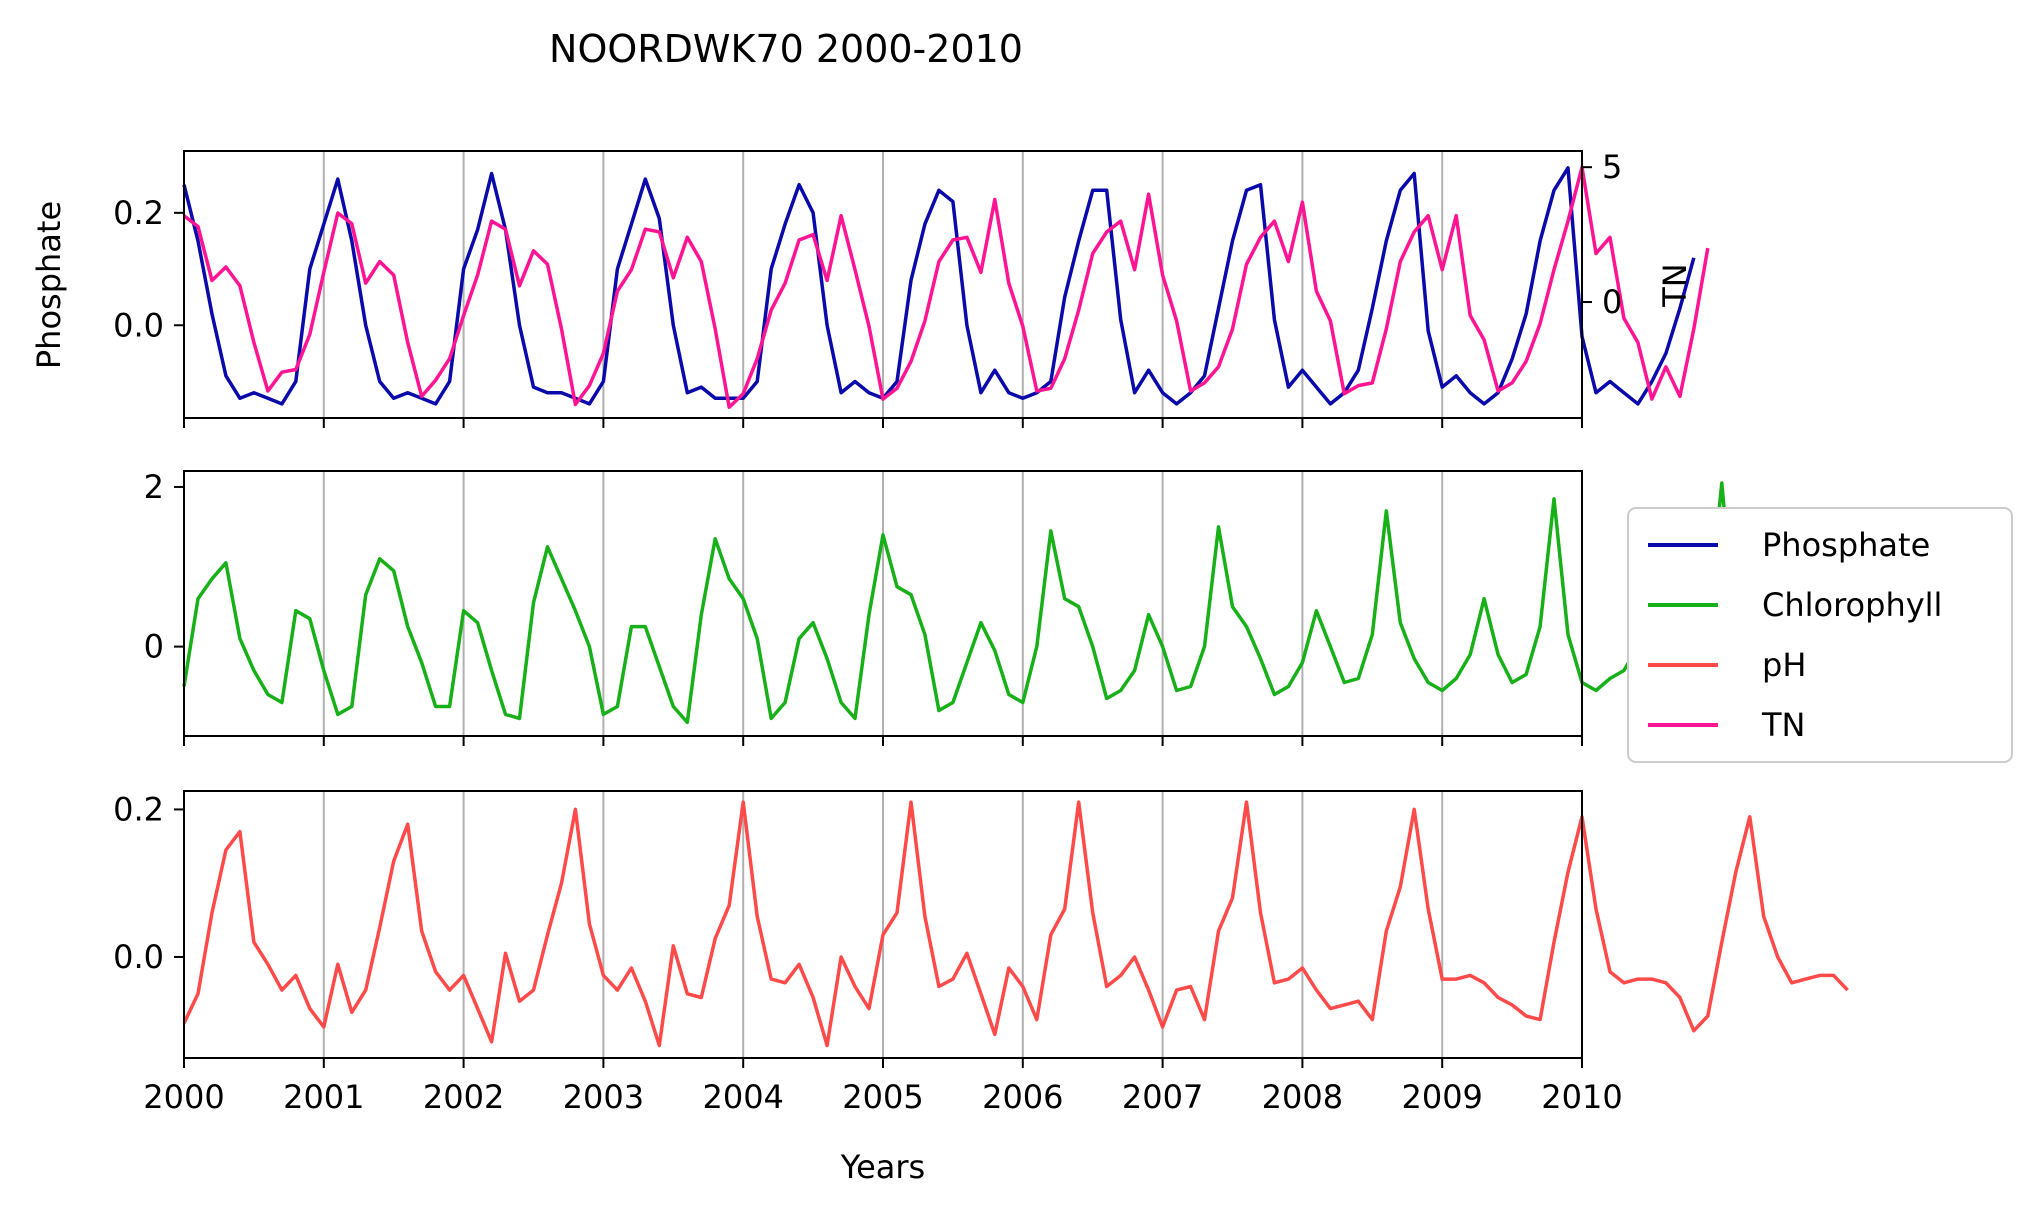  Describe the element at coordinates (1784, 665) in the screenshot. I see `legend-label-ph: pH` at that location.